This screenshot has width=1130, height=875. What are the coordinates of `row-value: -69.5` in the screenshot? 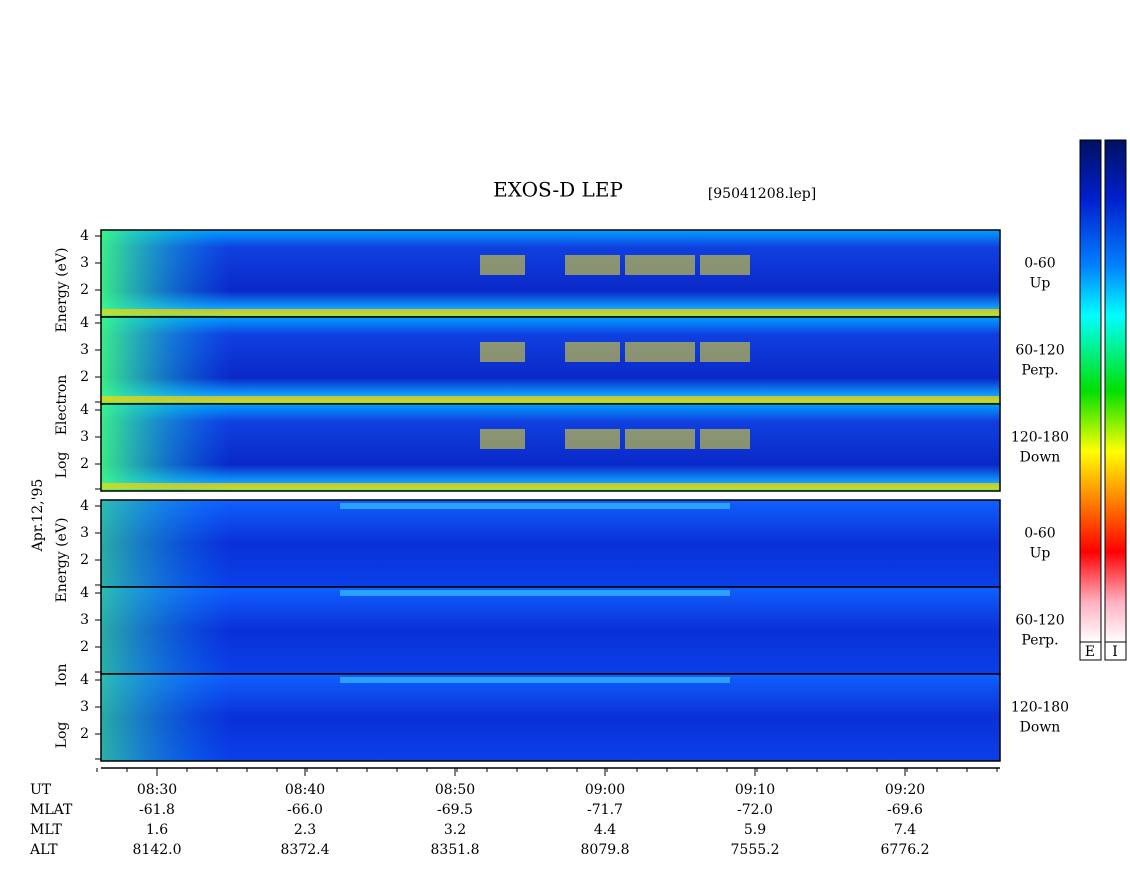 It's located at (455, 810).